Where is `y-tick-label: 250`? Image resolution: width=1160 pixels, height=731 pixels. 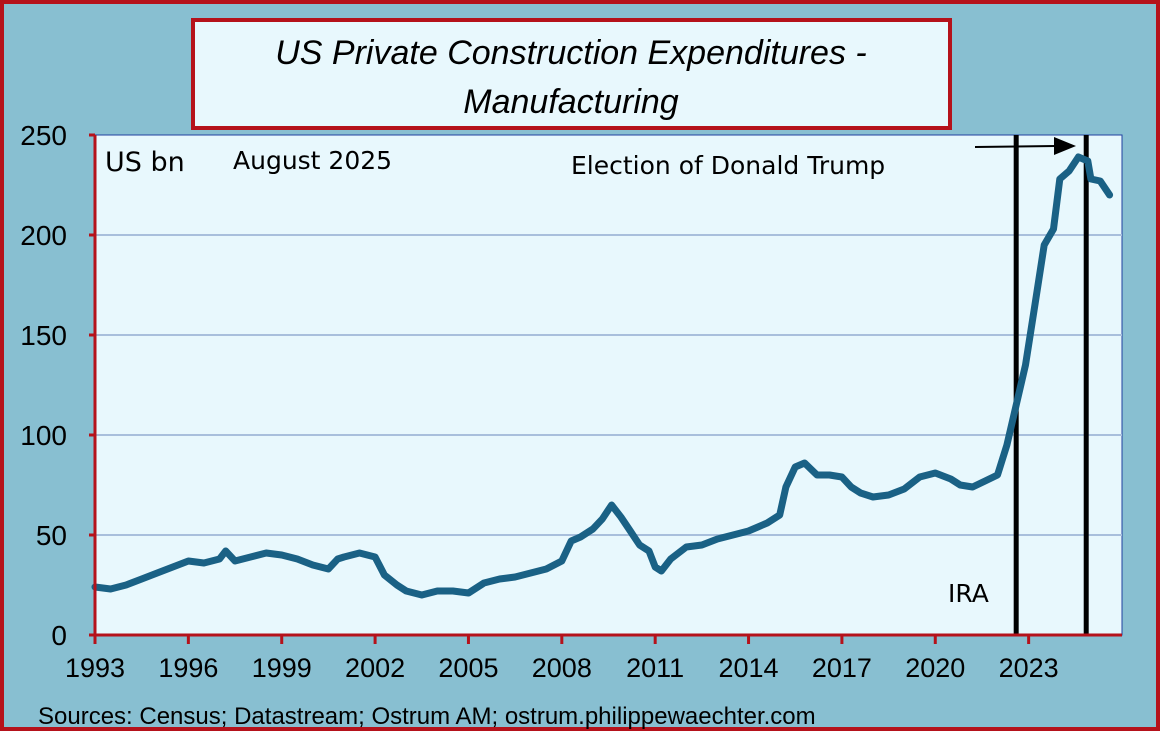
y-tick-label: 250 is located at coordinates (43, 135).